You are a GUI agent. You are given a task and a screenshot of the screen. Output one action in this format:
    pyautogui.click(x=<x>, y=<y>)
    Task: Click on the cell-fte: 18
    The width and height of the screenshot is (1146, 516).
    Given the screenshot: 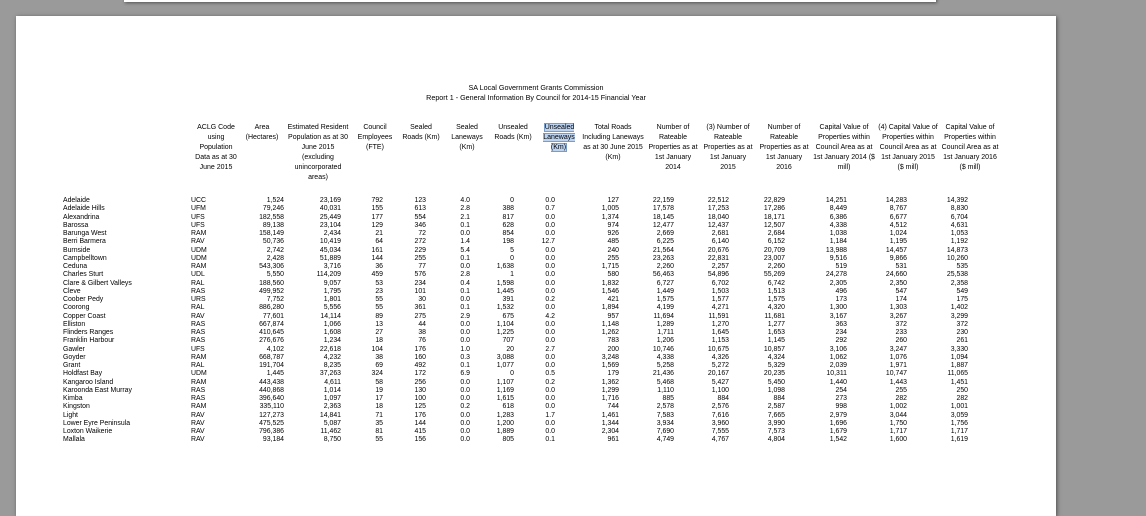 What is the action you would take?
    pyautogui.click(x=379, y=341)
    